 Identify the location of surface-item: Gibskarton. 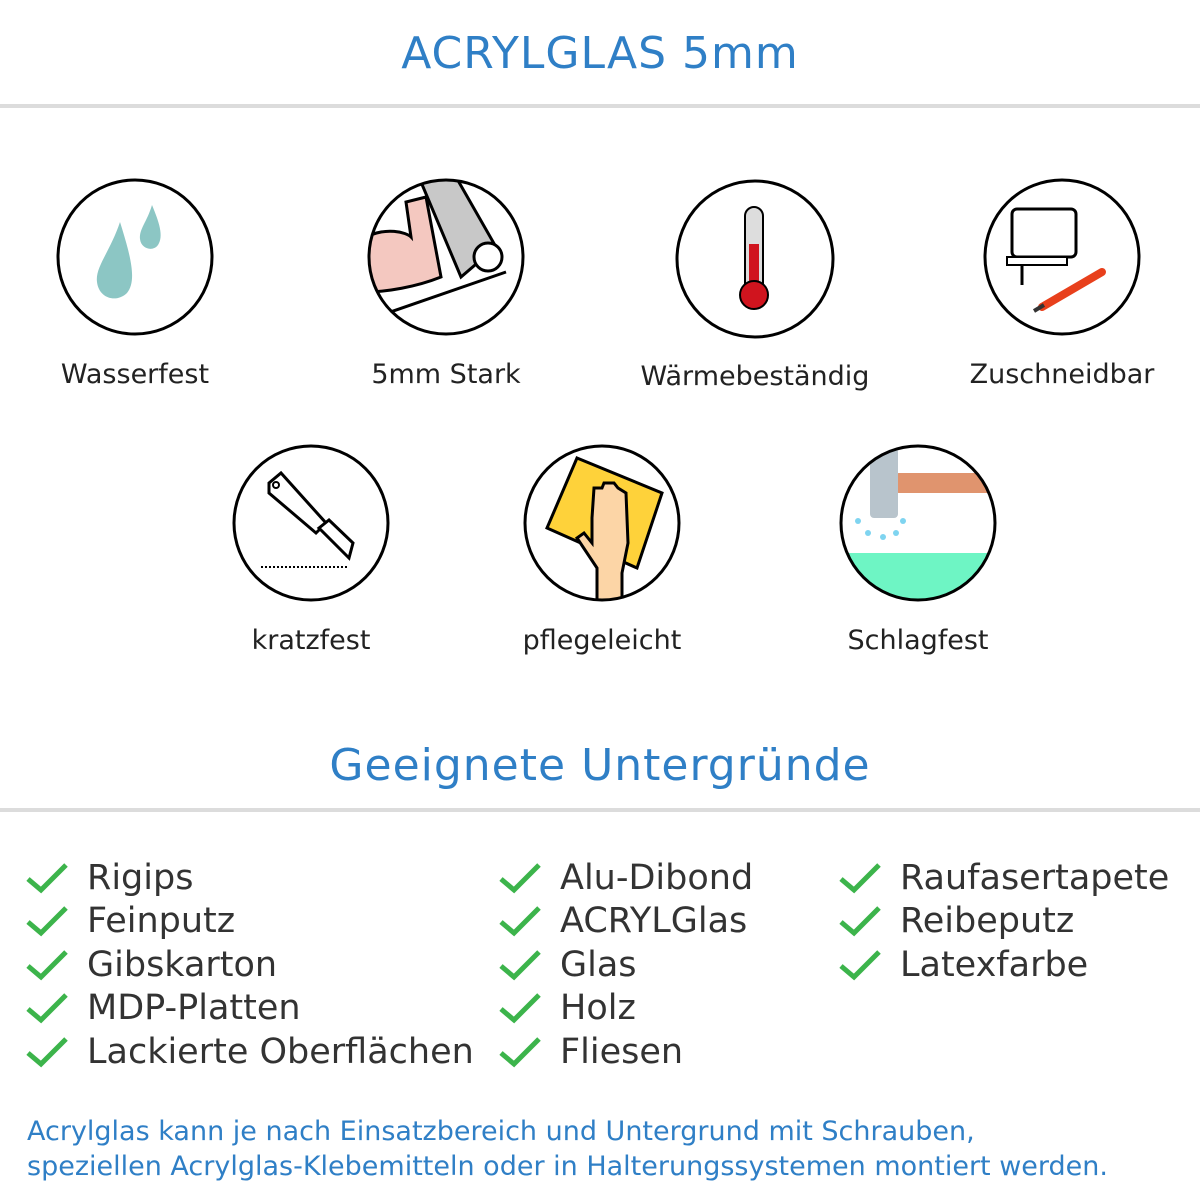
(249, 965).